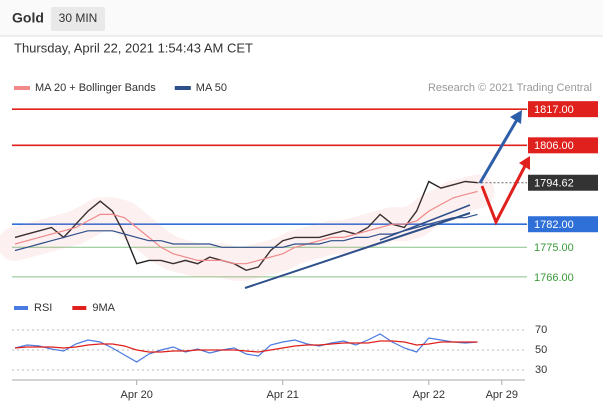  I want to click on x-tick-label: Apr 22, so click(429, 395).